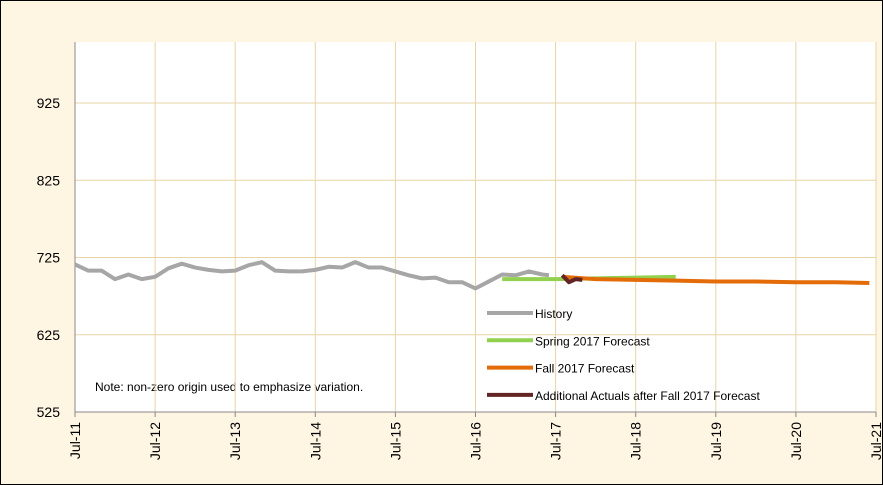 This screenshot has width=883, height=485. What do you see at coordinates (49, 412) in the screenshot?
I see `y-tick-label: 525` at bounding box center [49, 412].